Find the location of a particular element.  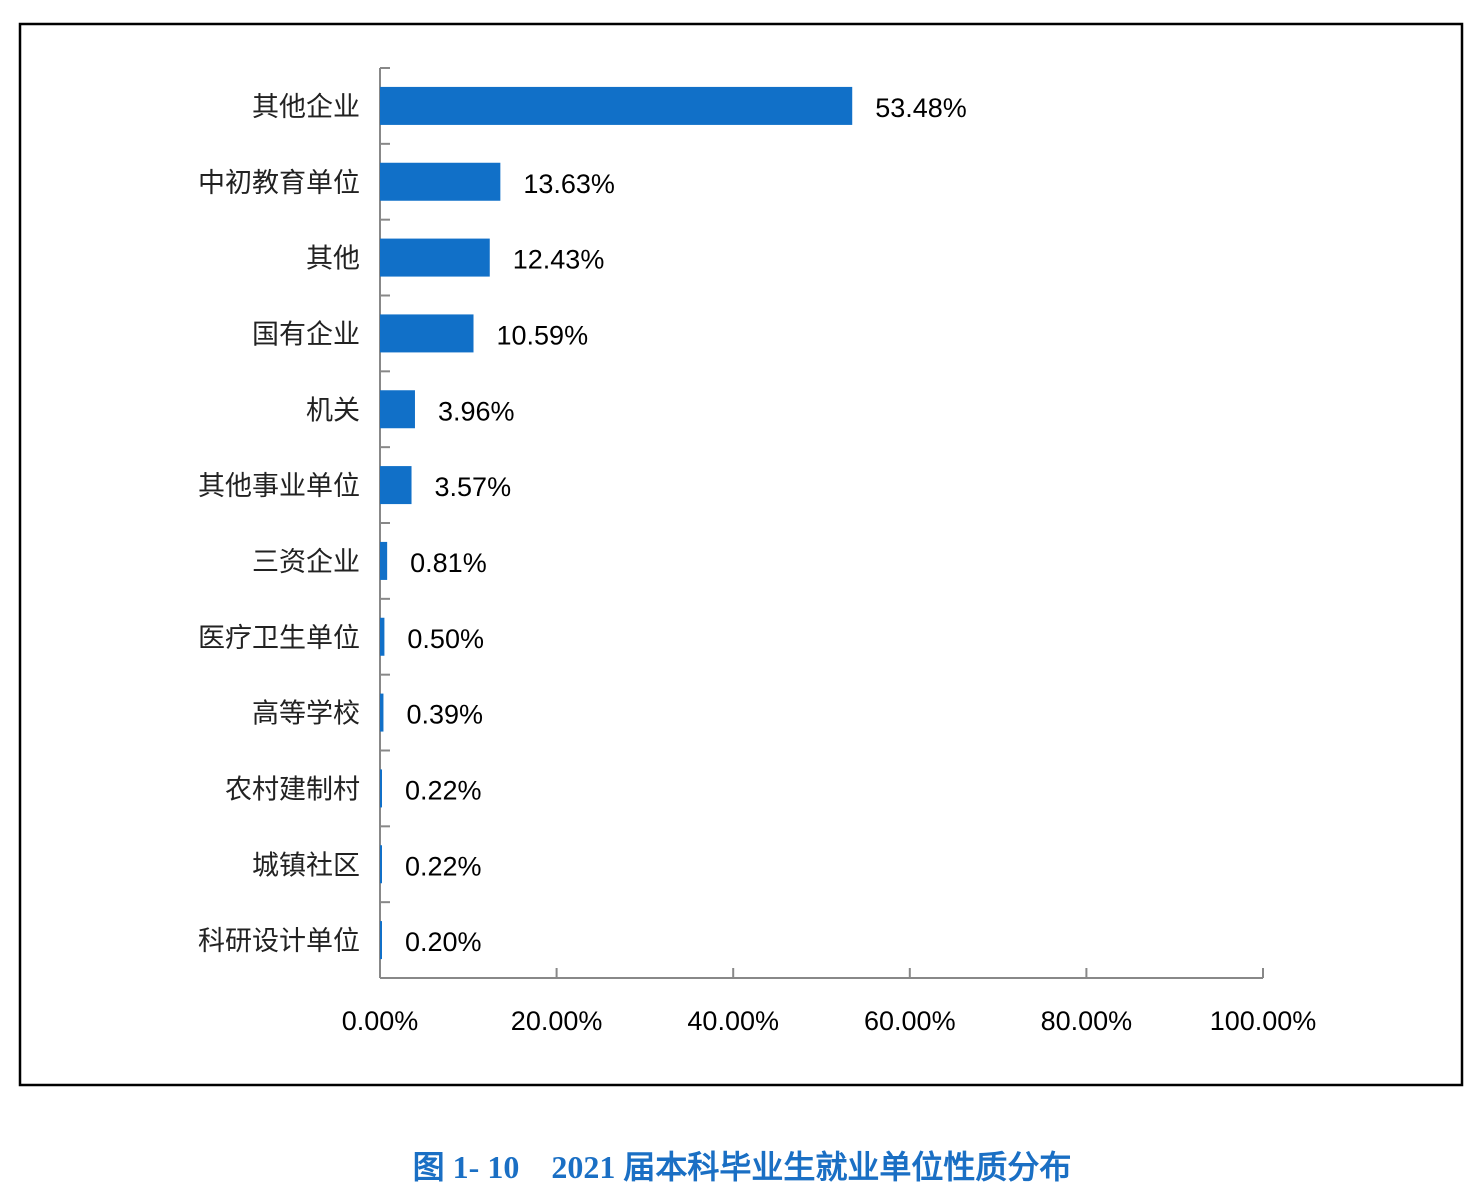

category-label: 高等学校 is located at coordinates (306, 714).